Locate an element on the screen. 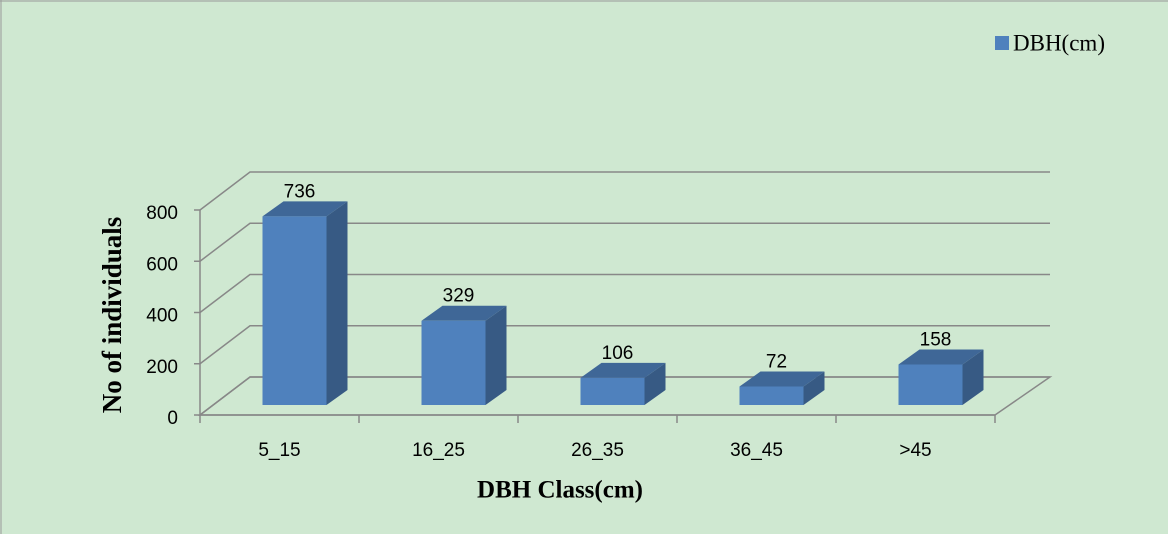 The image size is (1168, 534). data-label: 158 is located at coordinates (936, 340).